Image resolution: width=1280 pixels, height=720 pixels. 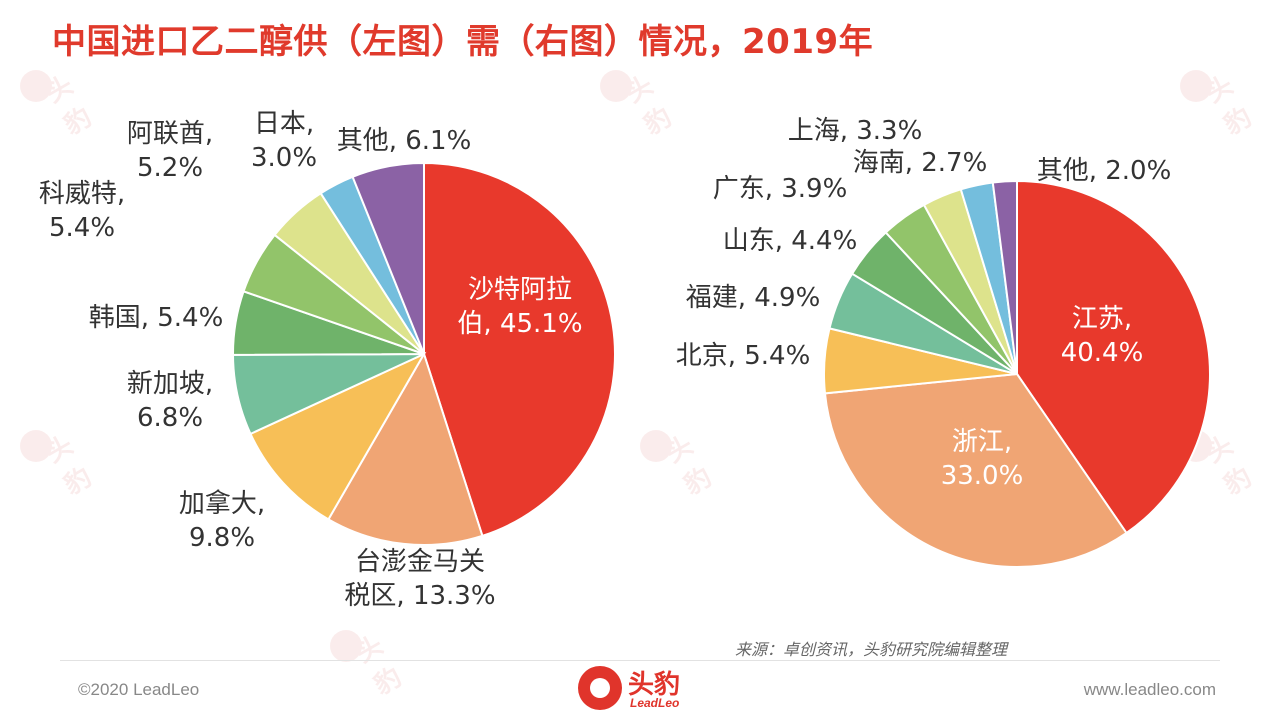 I want to click on slice-label-line: 台澎金马关, so click(x=420, y=562).